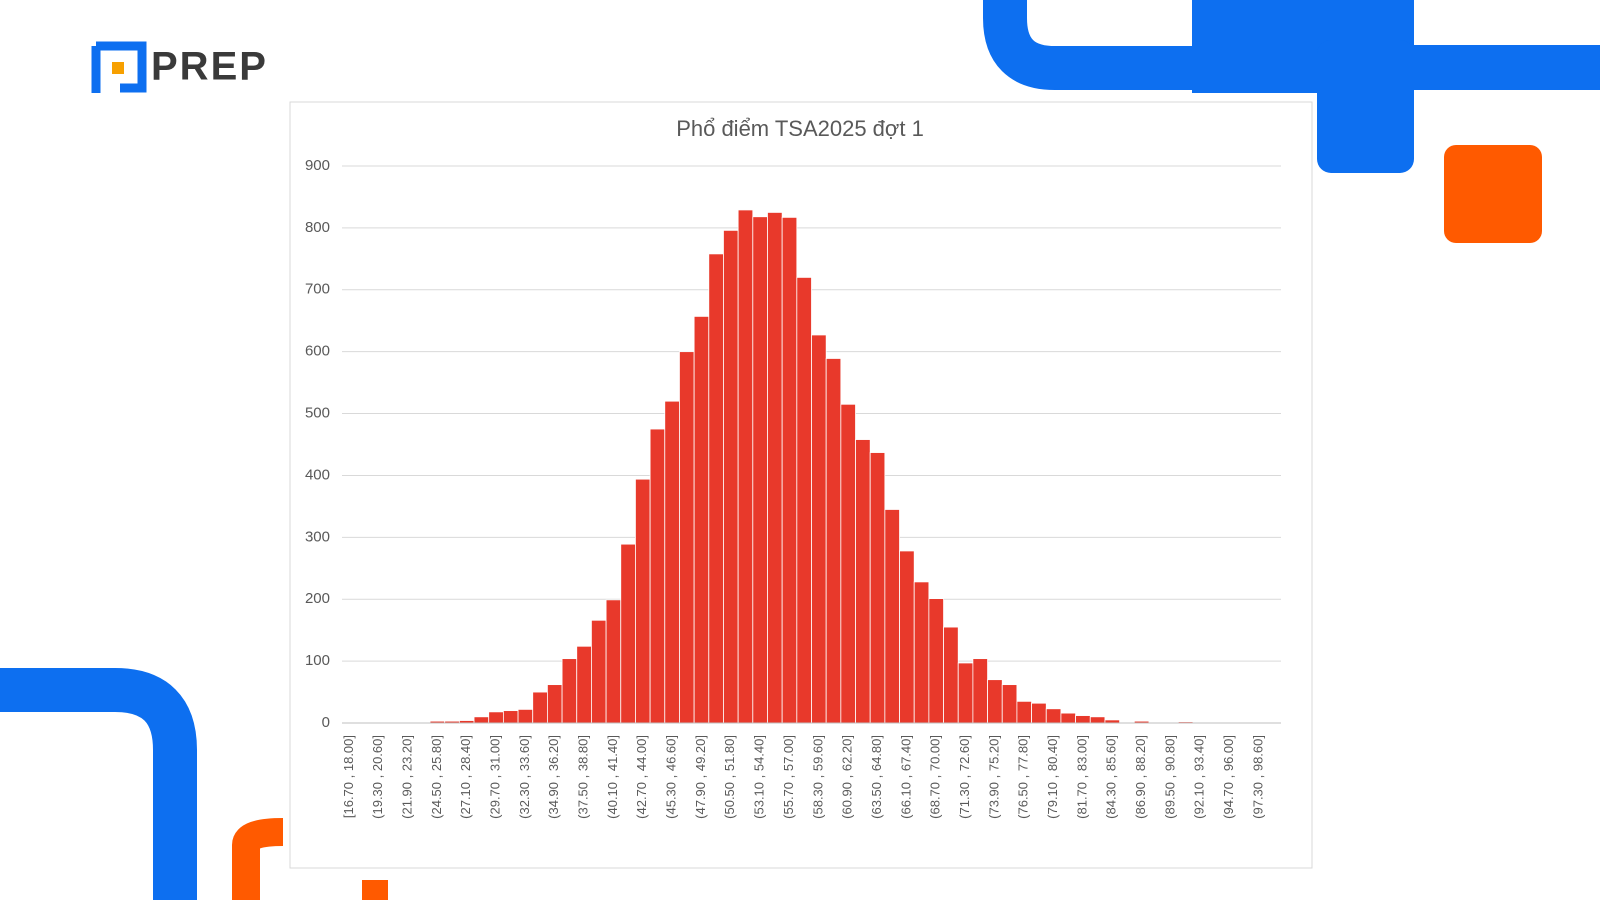  I want to click on y-tick-label: 300, so click(317, 536).